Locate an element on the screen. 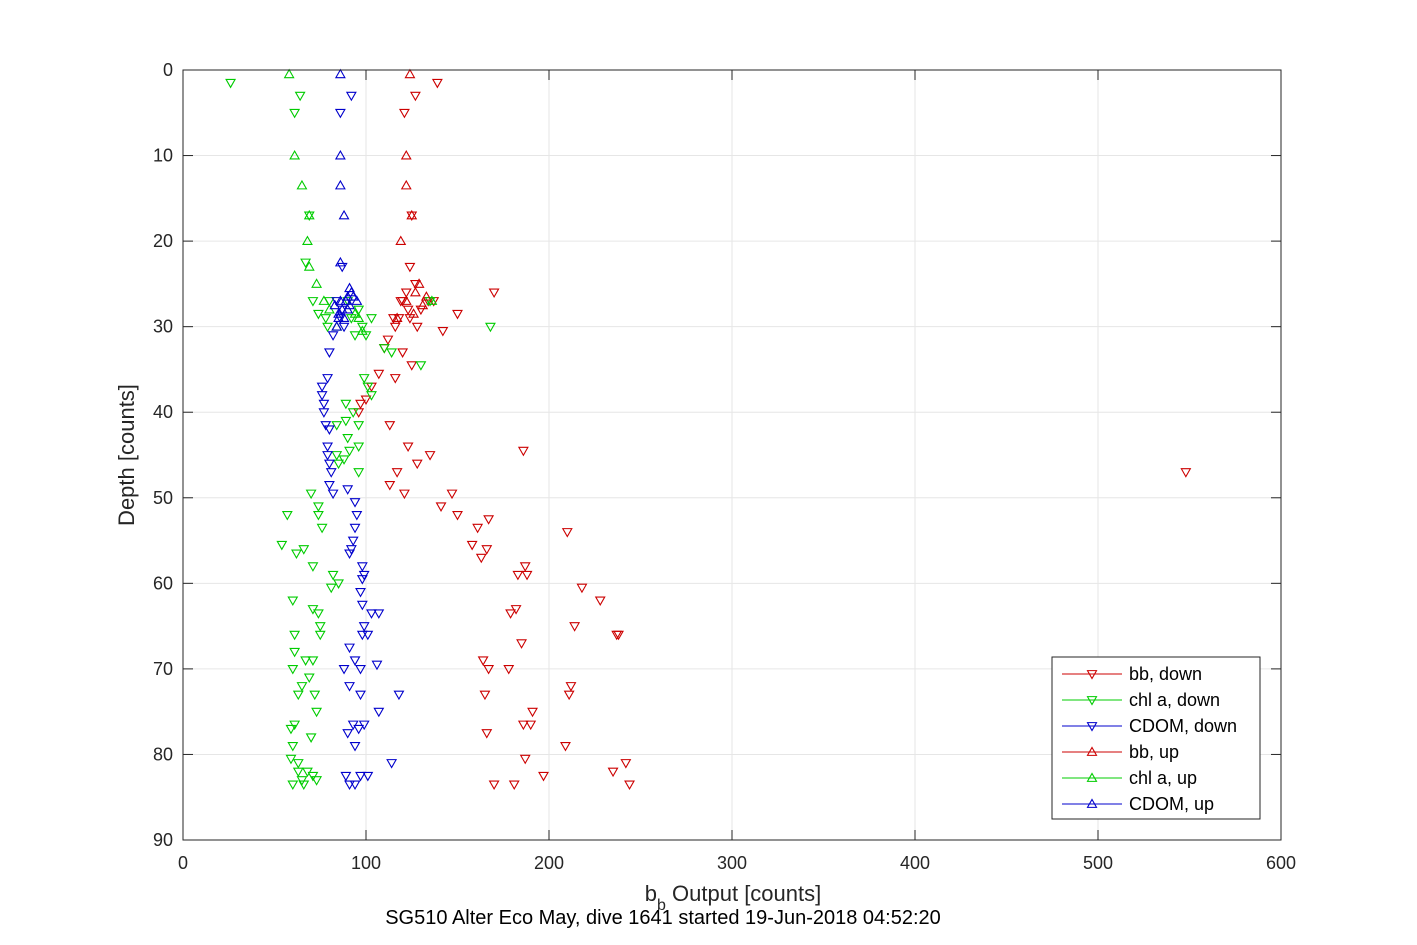 The height and width of the screenshot is (945, 1417). x-tick-label: 500 is located at coordinates (1098, 863).